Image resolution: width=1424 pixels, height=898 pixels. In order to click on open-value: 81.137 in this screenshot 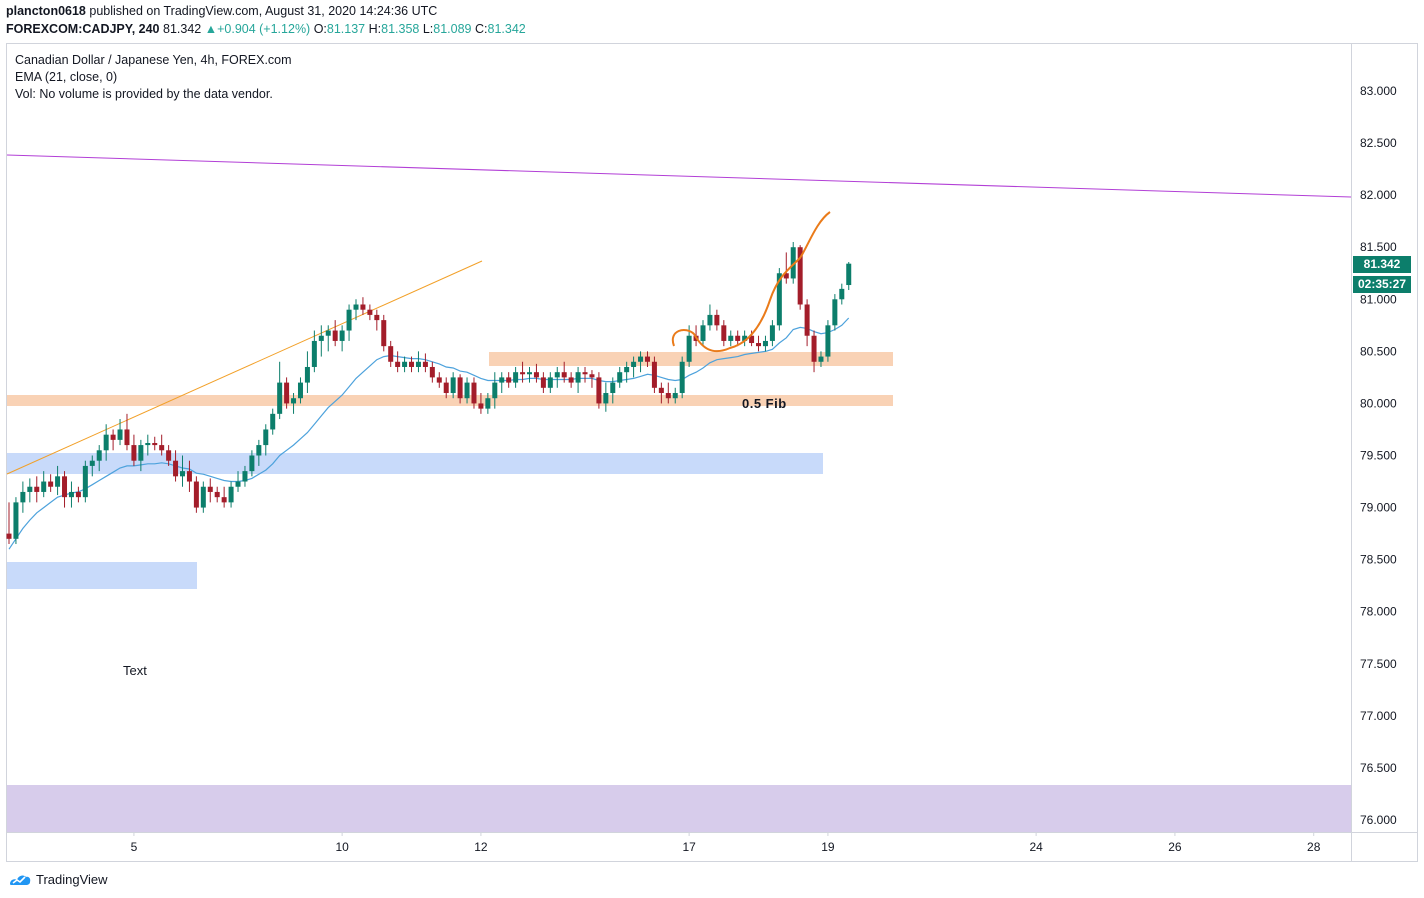, I will do `click(346, 29)`.